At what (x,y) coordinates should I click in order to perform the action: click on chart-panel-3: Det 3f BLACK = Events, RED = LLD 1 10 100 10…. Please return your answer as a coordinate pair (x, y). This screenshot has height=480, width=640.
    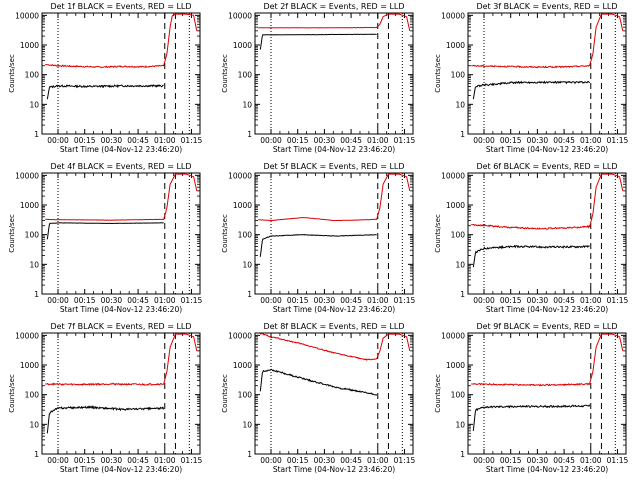
    Looking at the image, I should click on (531, 78).